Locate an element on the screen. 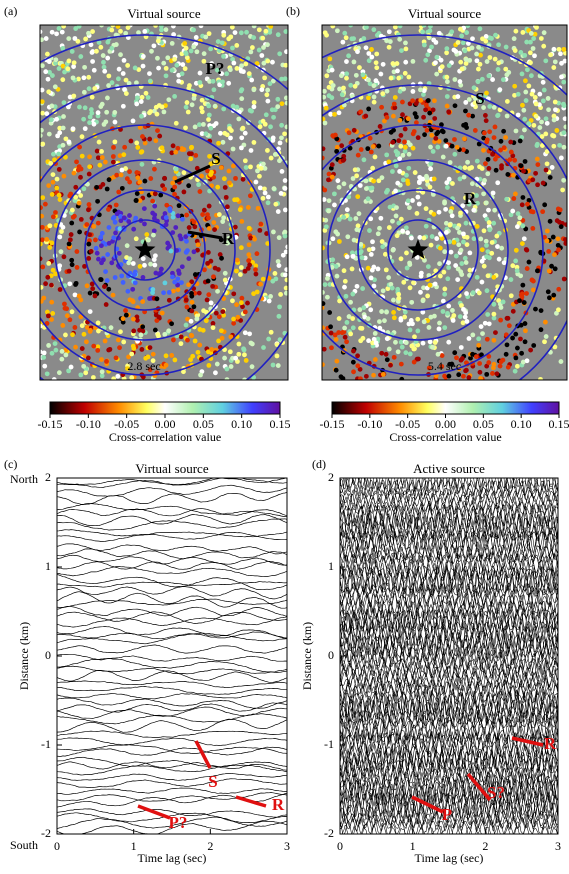 Image resolution: width=569 pixels, height=874 pixels. y-tick-label: -2 is located at coordinates (46, 833).